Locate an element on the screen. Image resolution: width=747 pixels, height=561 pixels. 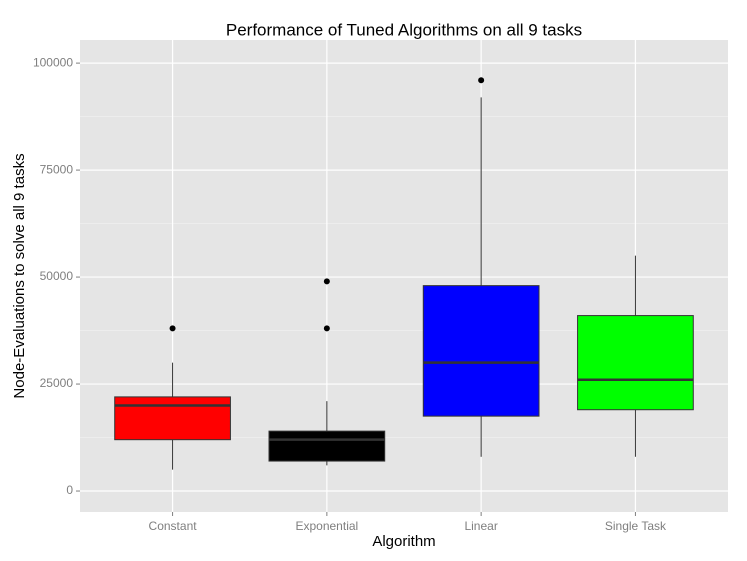
x-axis-label: Algorithm is located at coordinates (403, 541).